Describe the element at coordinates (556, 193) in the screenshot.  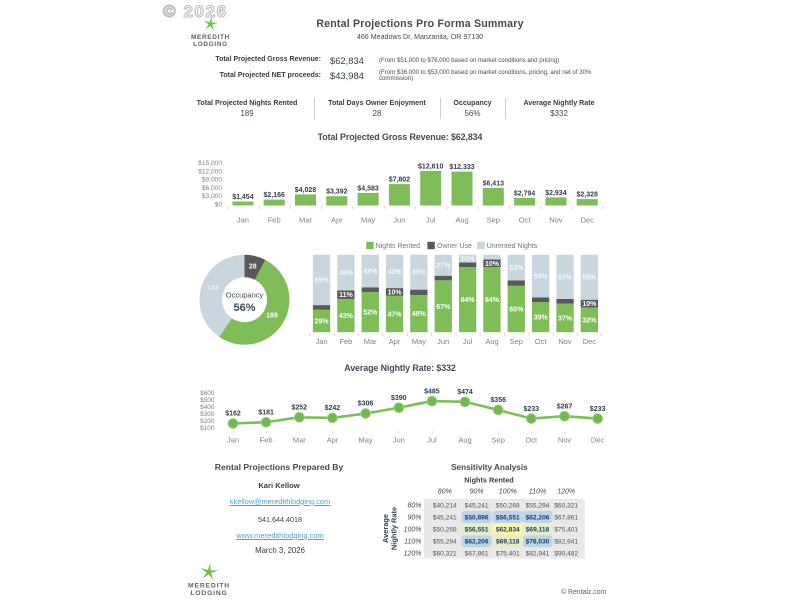
I see `svg-text: $2,934` at that location.